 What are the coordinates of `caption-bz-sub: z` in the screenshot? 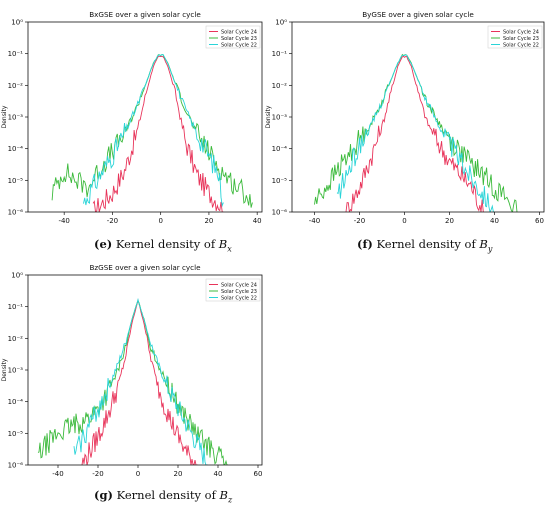 It's located at (230, 500).